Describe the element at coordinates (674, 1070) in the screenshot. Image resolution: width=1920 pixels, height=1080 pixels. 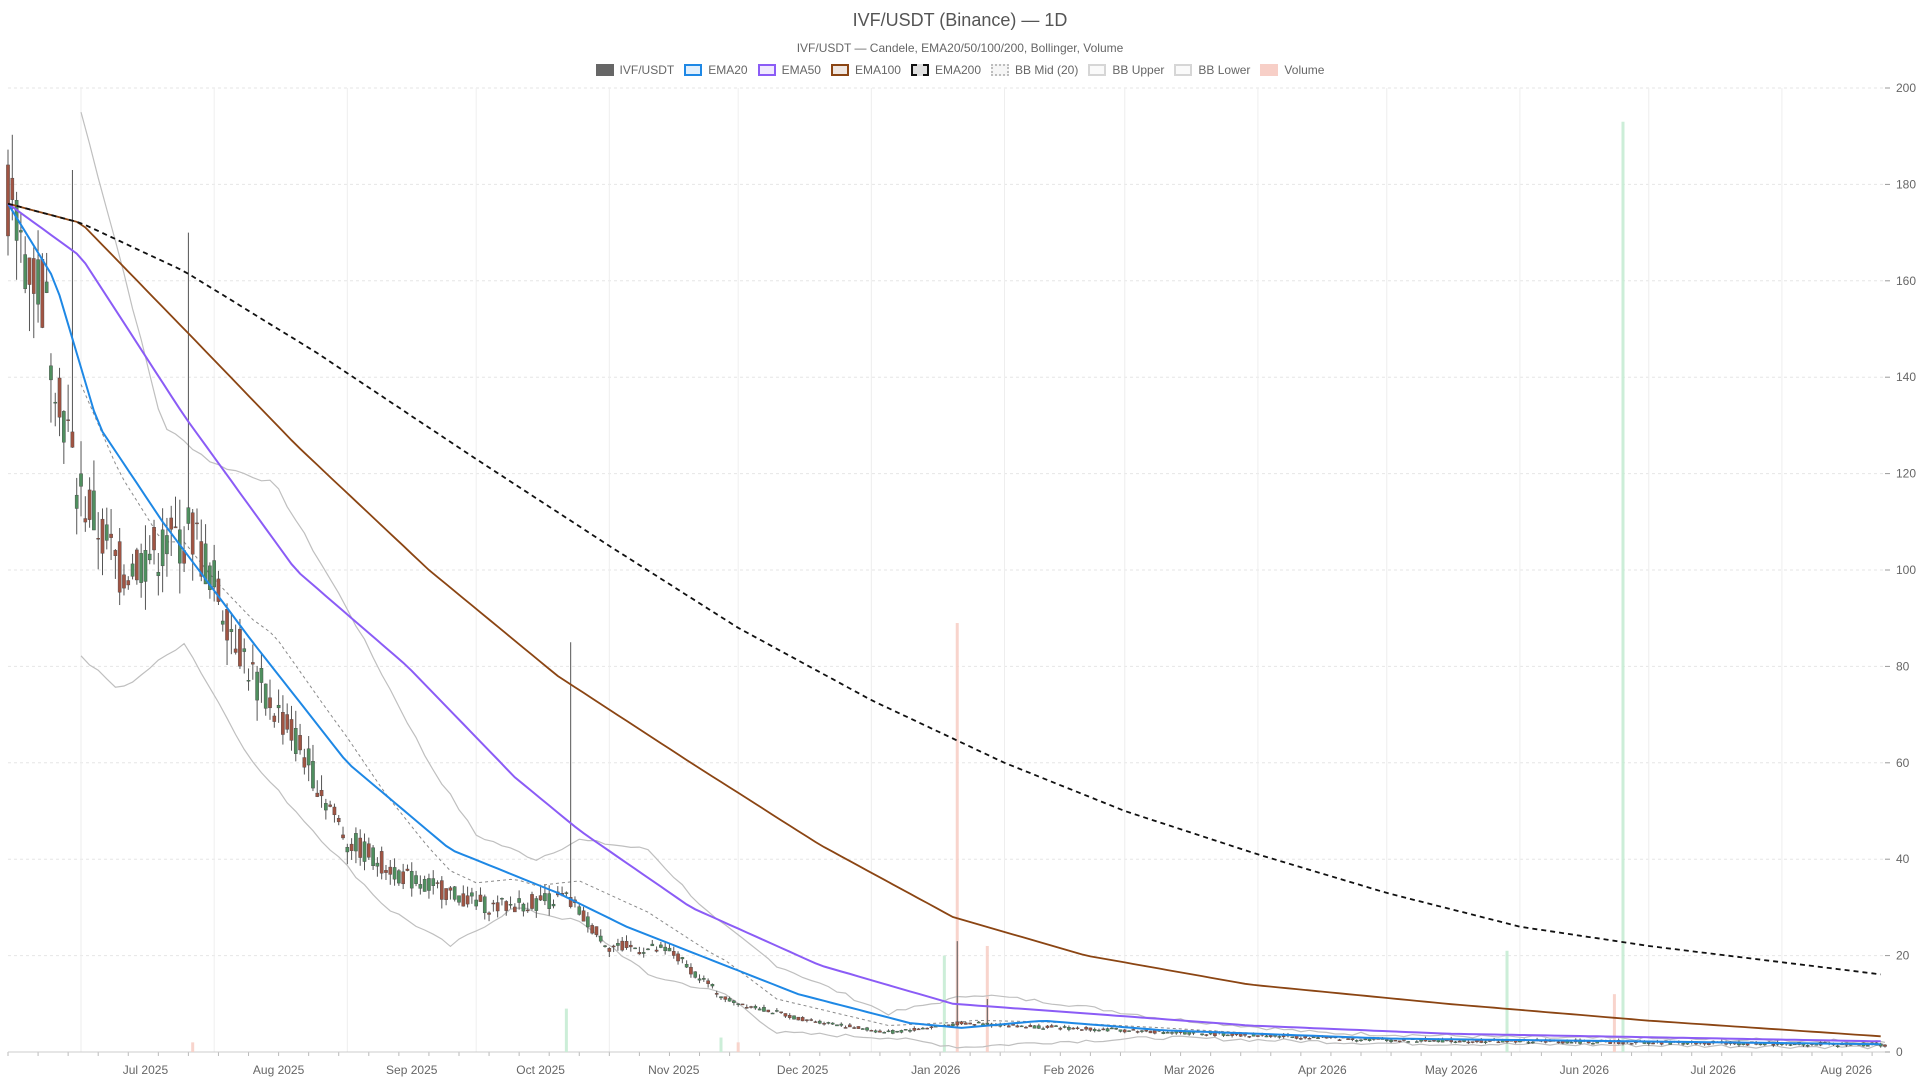
I see `x-tick-label: Nov 2025` at that location.